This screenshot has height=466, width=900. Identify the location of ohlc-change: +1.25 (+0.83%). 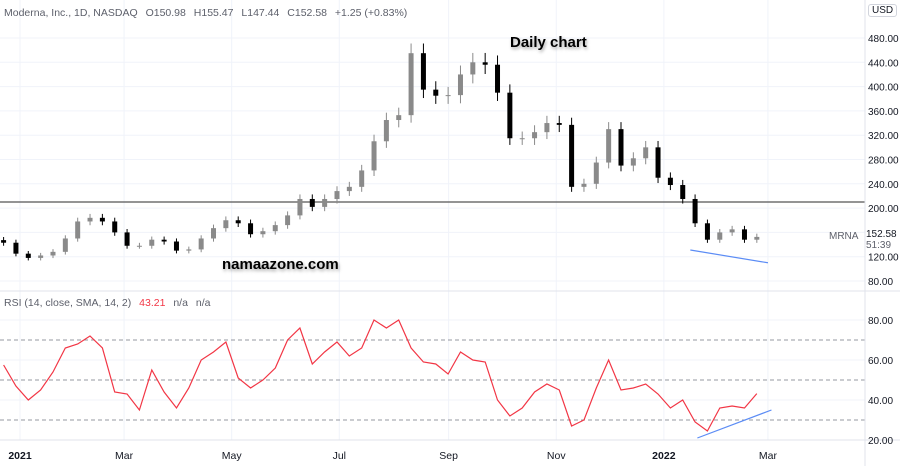
(371, 13).